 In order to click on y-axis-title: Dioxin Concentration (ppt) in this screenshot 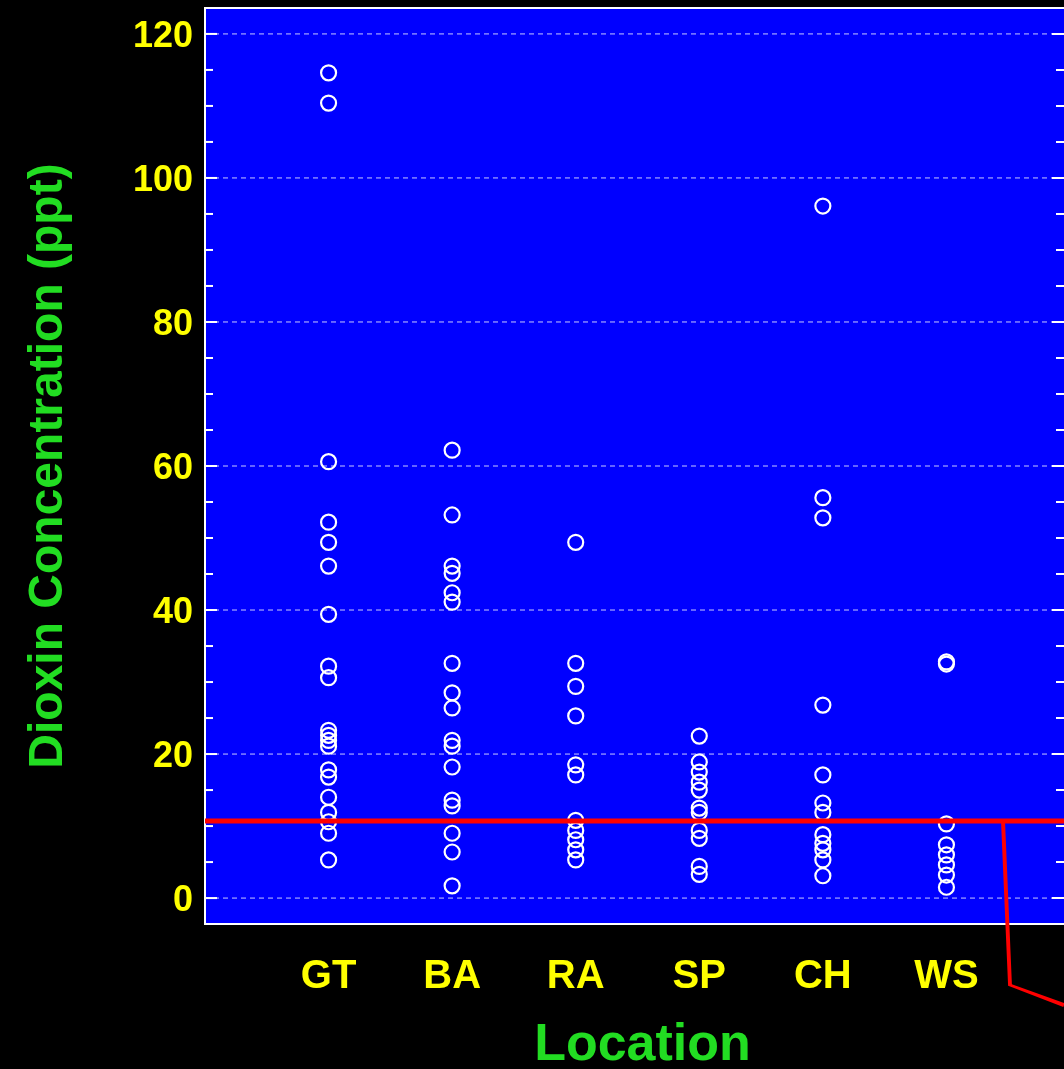, I will do `click(45, 466)`.